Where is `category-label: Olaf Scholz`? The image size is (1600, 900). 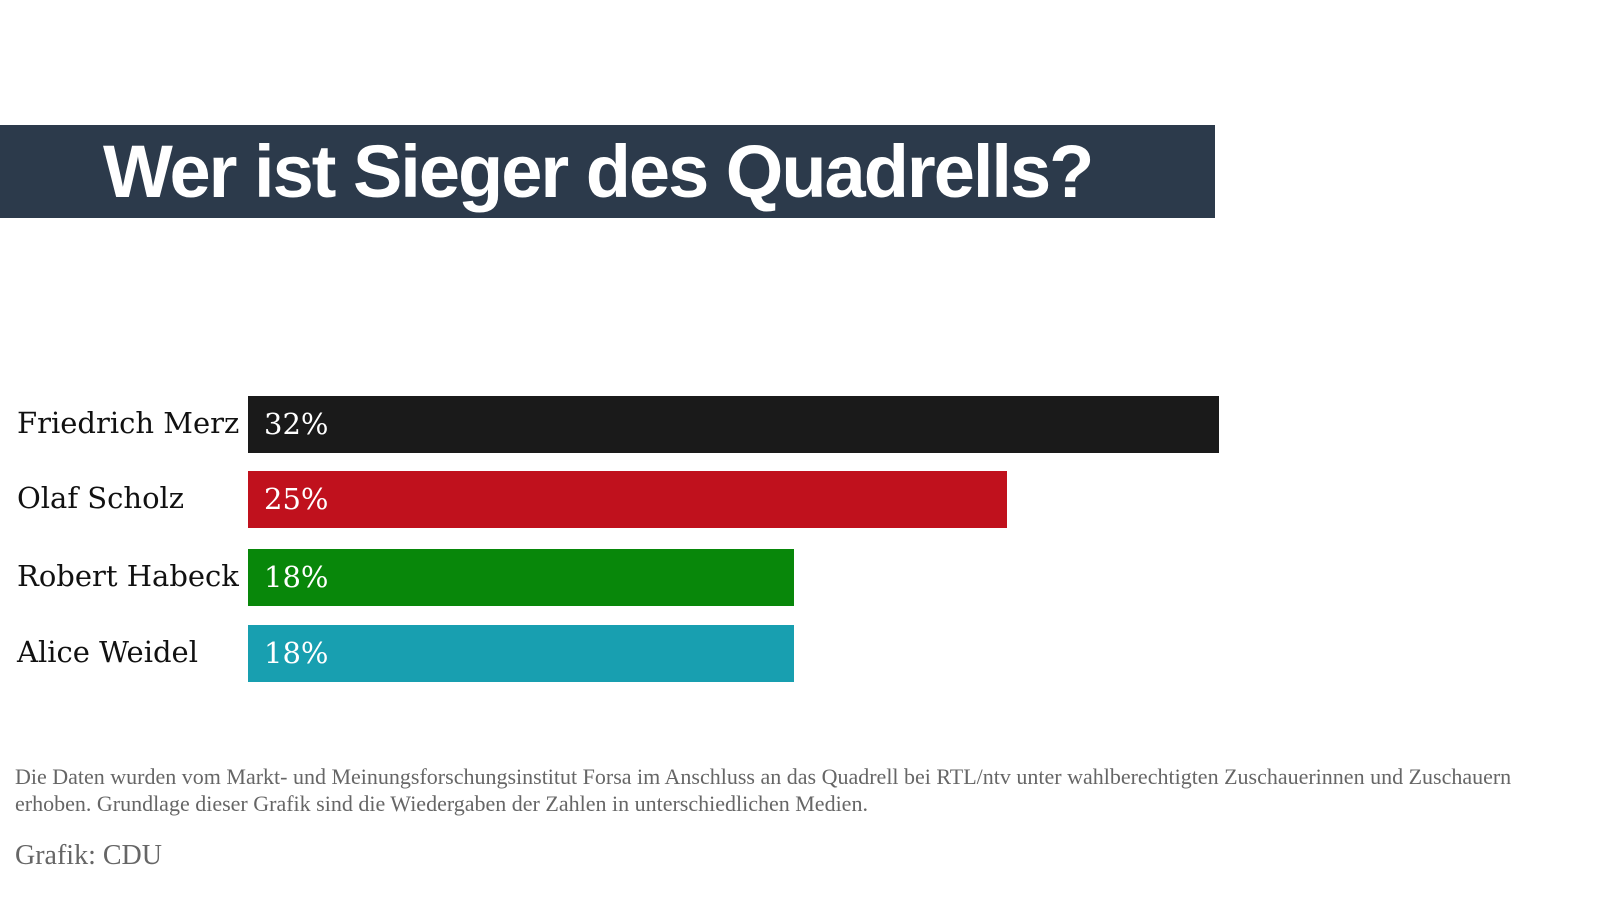 category-label: Olaf Scholz is located at coordinates (101, 498).